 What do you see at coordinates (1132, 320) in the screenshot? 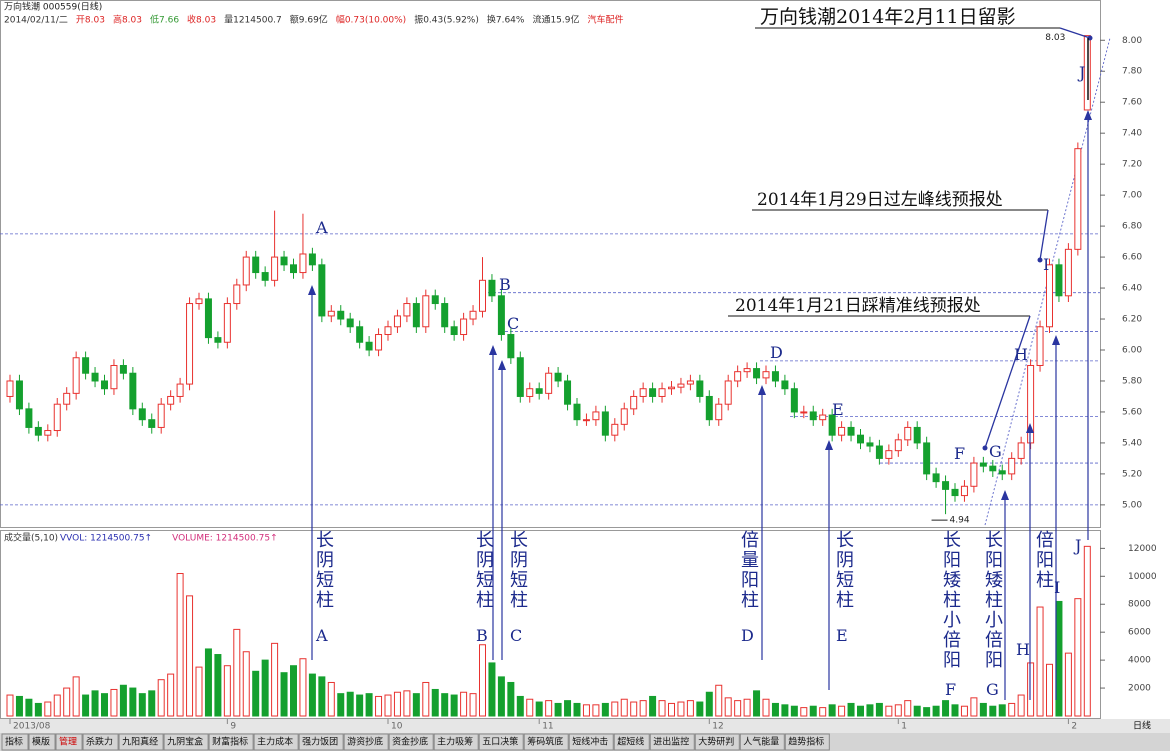
I see `y-tick-label: 6.20` at bounding box center [1132, 320].